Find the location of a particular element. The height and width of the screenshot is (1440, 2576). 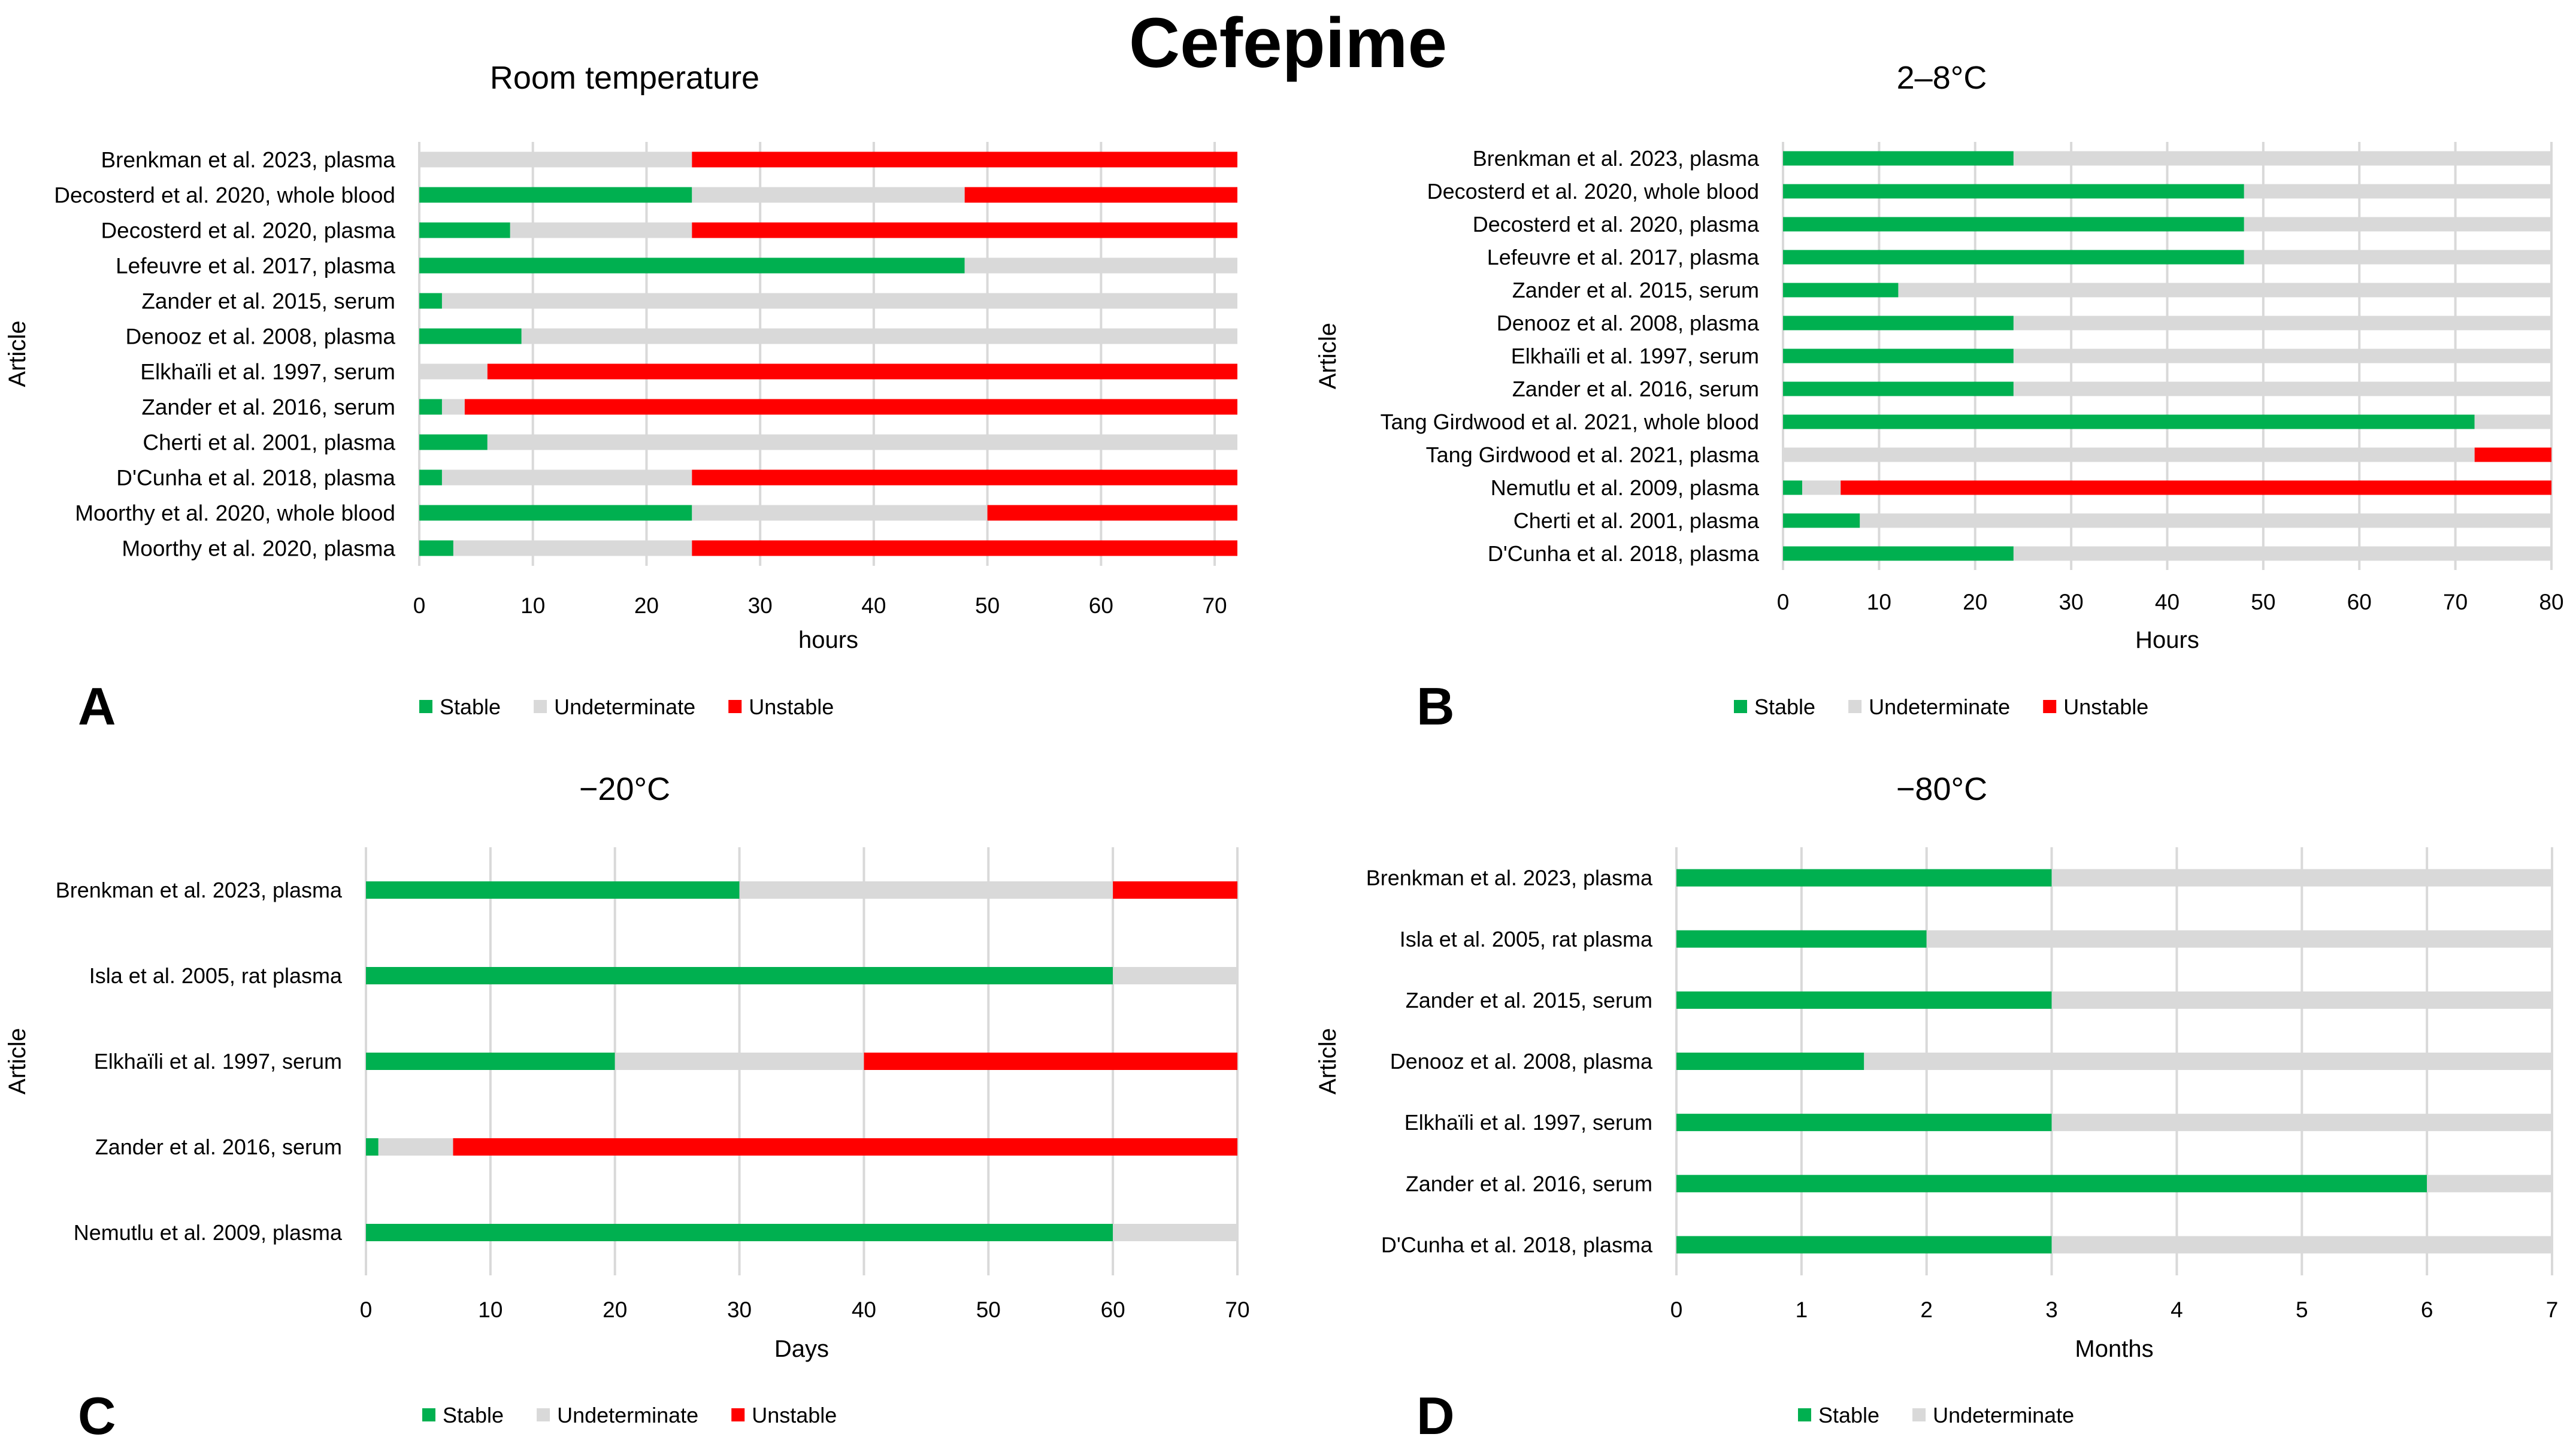

category-label: Tang Girdwood et al. 2021, plasma is located at coordinates (1593, 454).